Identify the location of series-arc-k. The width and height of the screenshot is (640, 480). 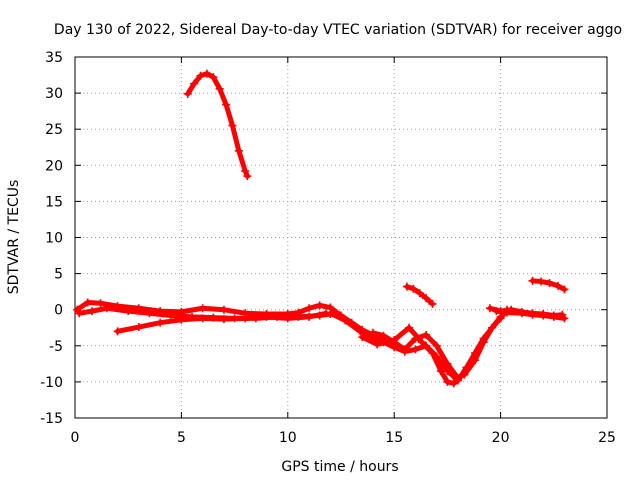
(548, 285).